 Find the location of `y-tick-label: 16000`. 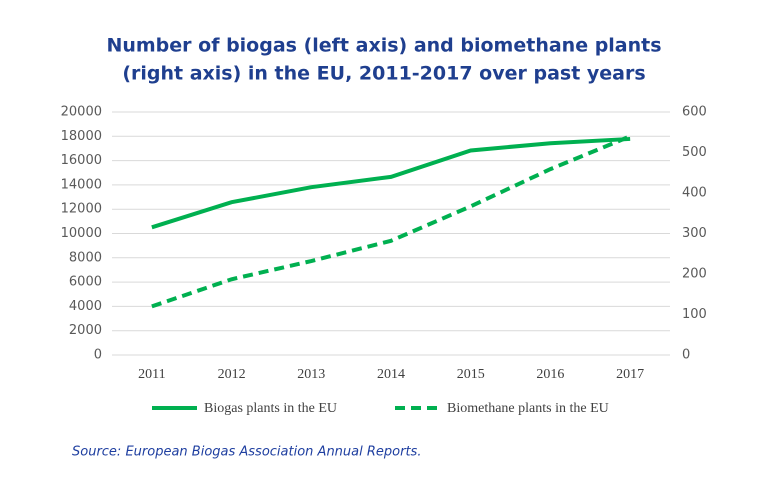

y-tick-label: 16000 is located at coordinates (81, 160).